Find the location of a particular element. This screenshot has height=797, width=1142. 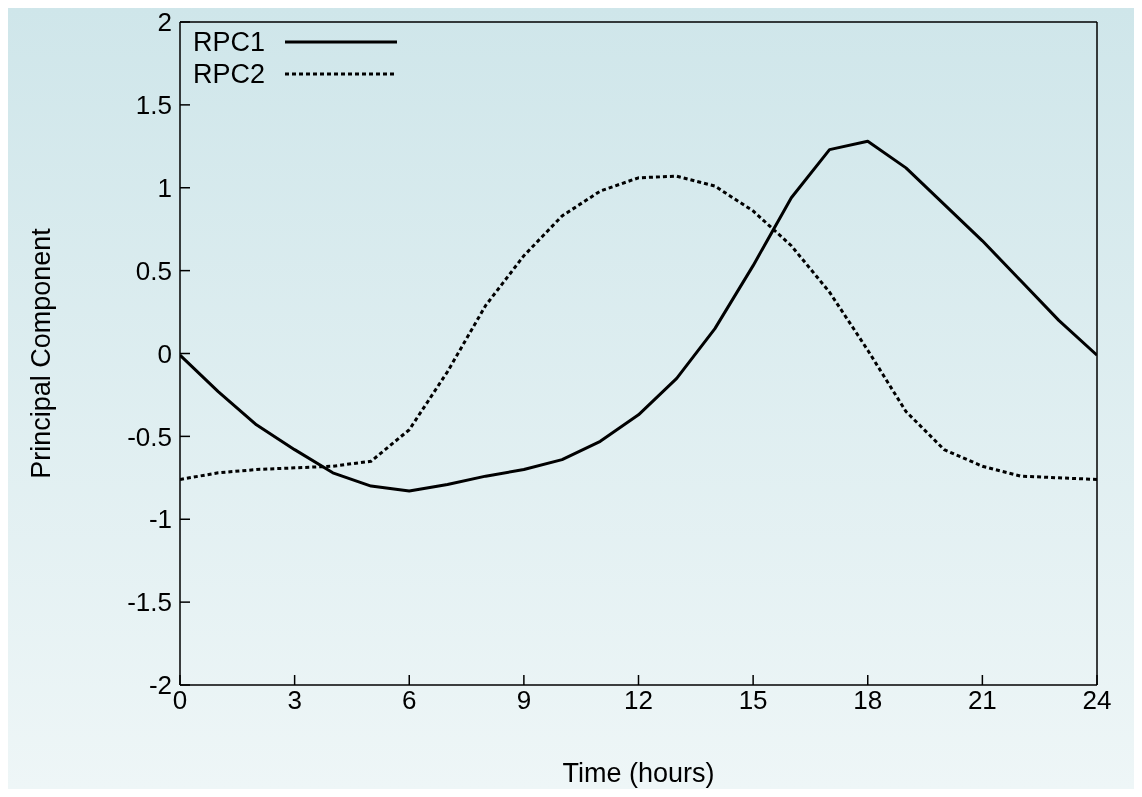

x-tick-label: 18 is located at coordinates (868, 700).